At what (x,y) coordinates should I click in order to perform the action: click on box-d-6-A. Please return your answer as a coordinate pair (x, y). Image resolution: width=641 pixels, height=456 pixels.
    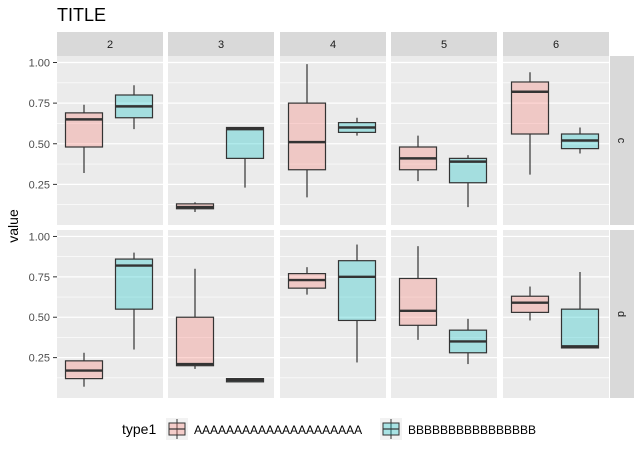
    Looking at the image, I should click on (530, 303).